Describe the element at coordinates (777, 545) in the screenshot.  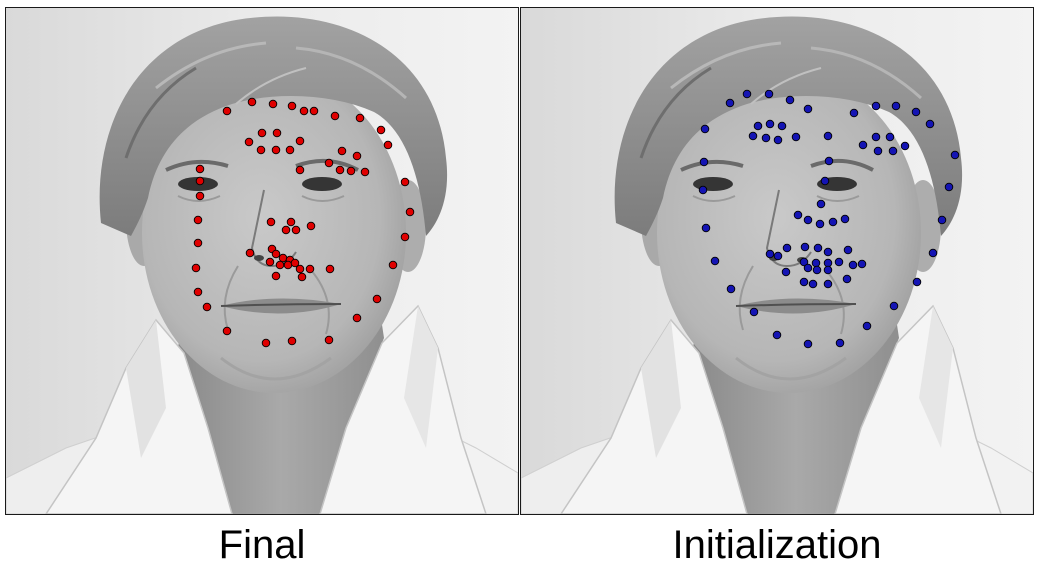
I see `caption-initialization: Initialization` at that location.